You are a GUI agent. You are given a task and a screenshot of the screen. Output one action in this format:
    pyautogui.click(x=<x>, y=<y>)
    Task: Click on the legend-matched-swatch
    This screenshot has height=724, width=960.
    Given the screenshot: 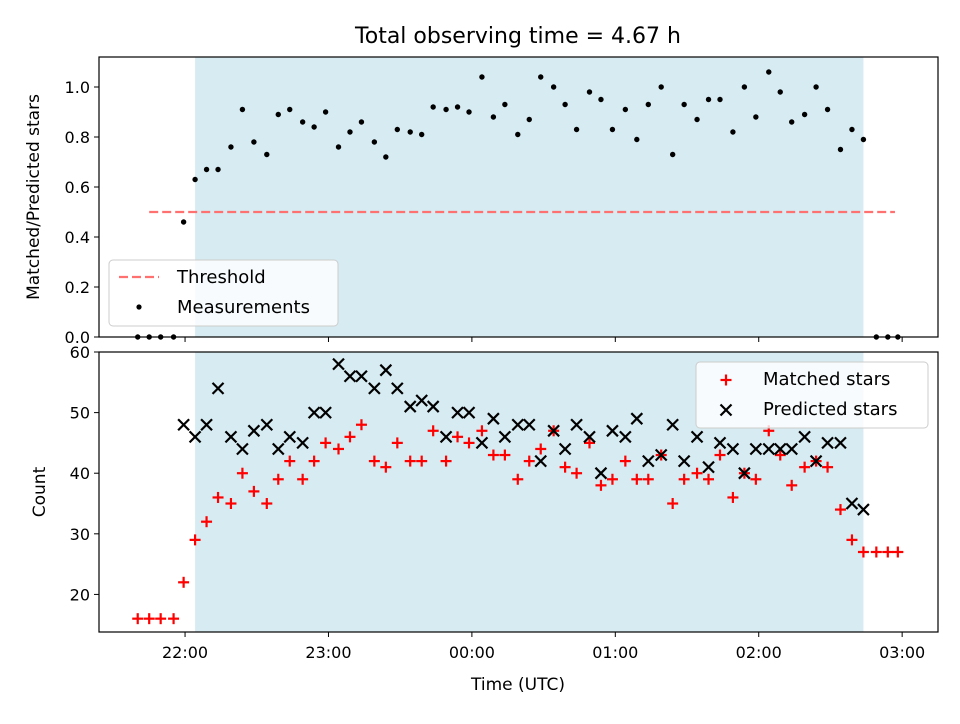 What is the action you would take?
    pyautogui.click(x=726, y=380)
    